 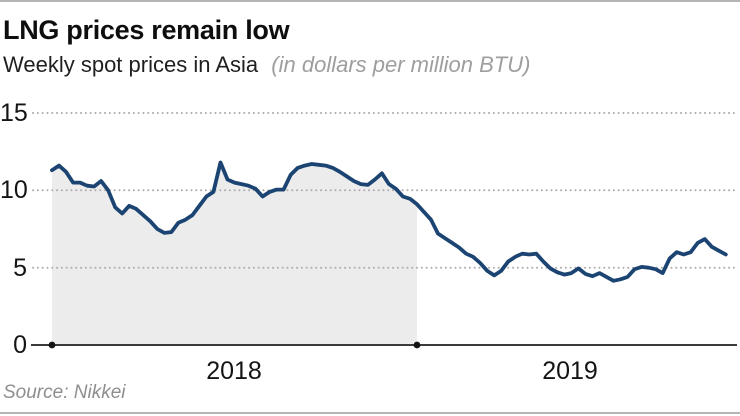 I want to click on top-divider, so click(x=370, y=1).